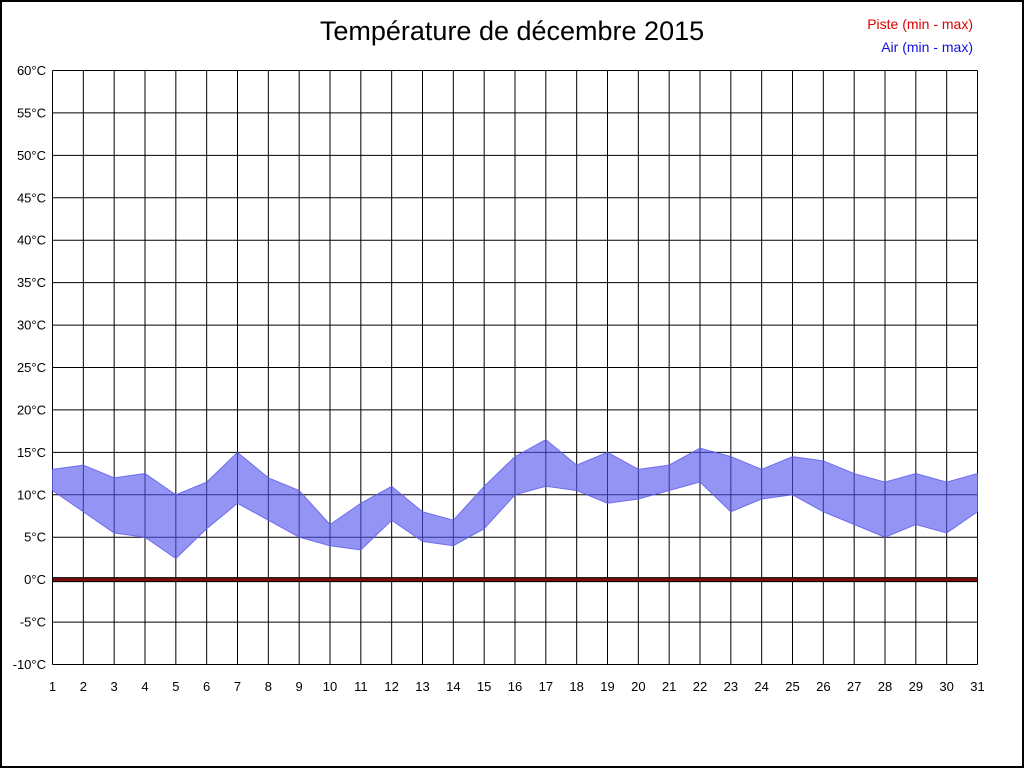 This screenshot has height=768, width=1024. Describe the element at coordinates (330, 686) in the screenshot. I see `svg-text: 10` at that location.